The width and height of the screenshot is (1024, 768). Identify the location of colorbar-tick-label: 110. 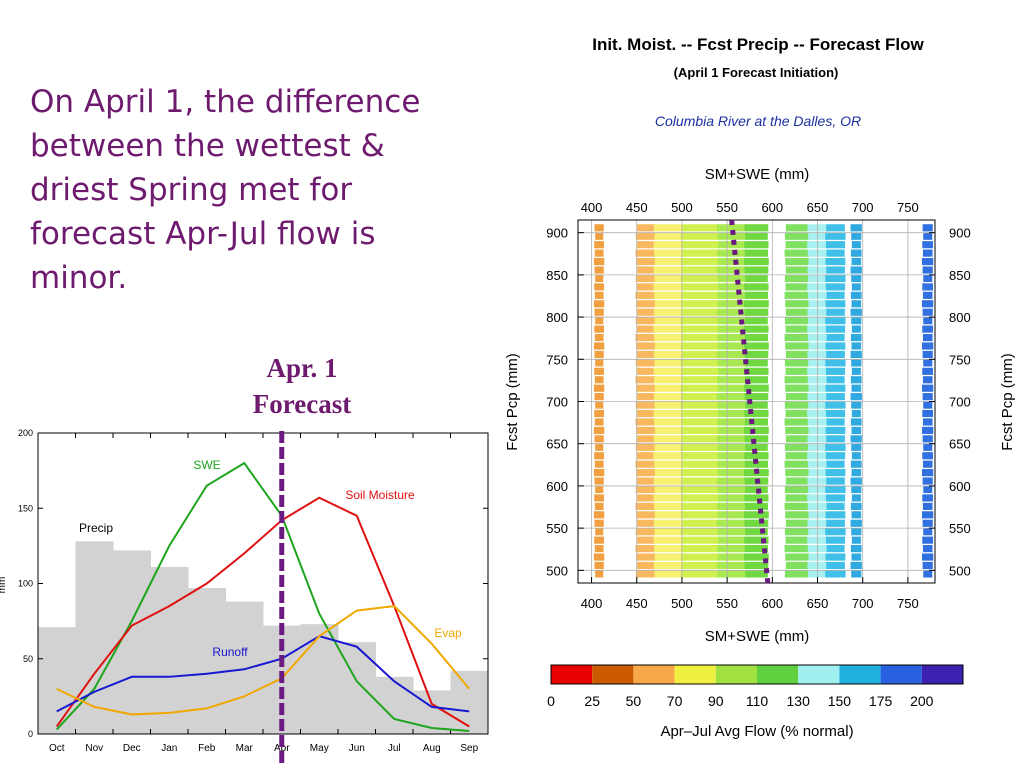
(757, 701).